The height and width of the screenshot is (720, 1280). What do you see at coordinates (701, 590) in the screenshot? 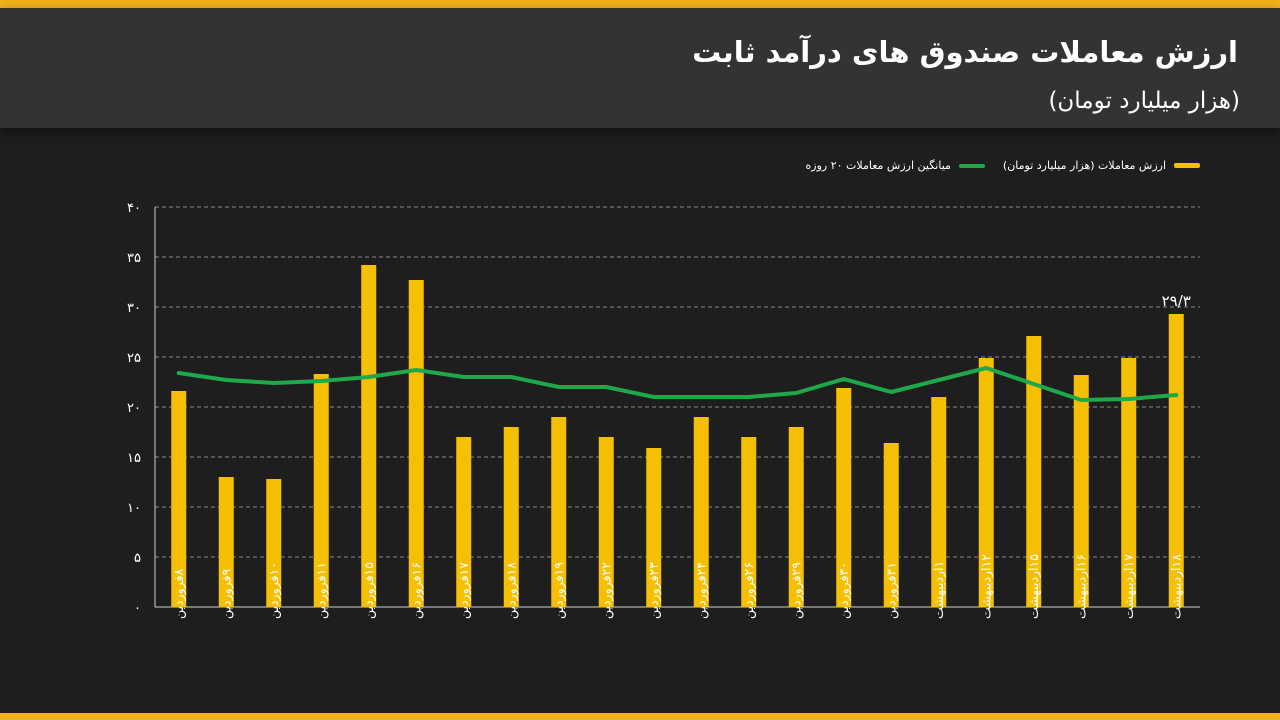
I see `x-tick-label: ۲۴فروردین` at bounding box center [701, 590].